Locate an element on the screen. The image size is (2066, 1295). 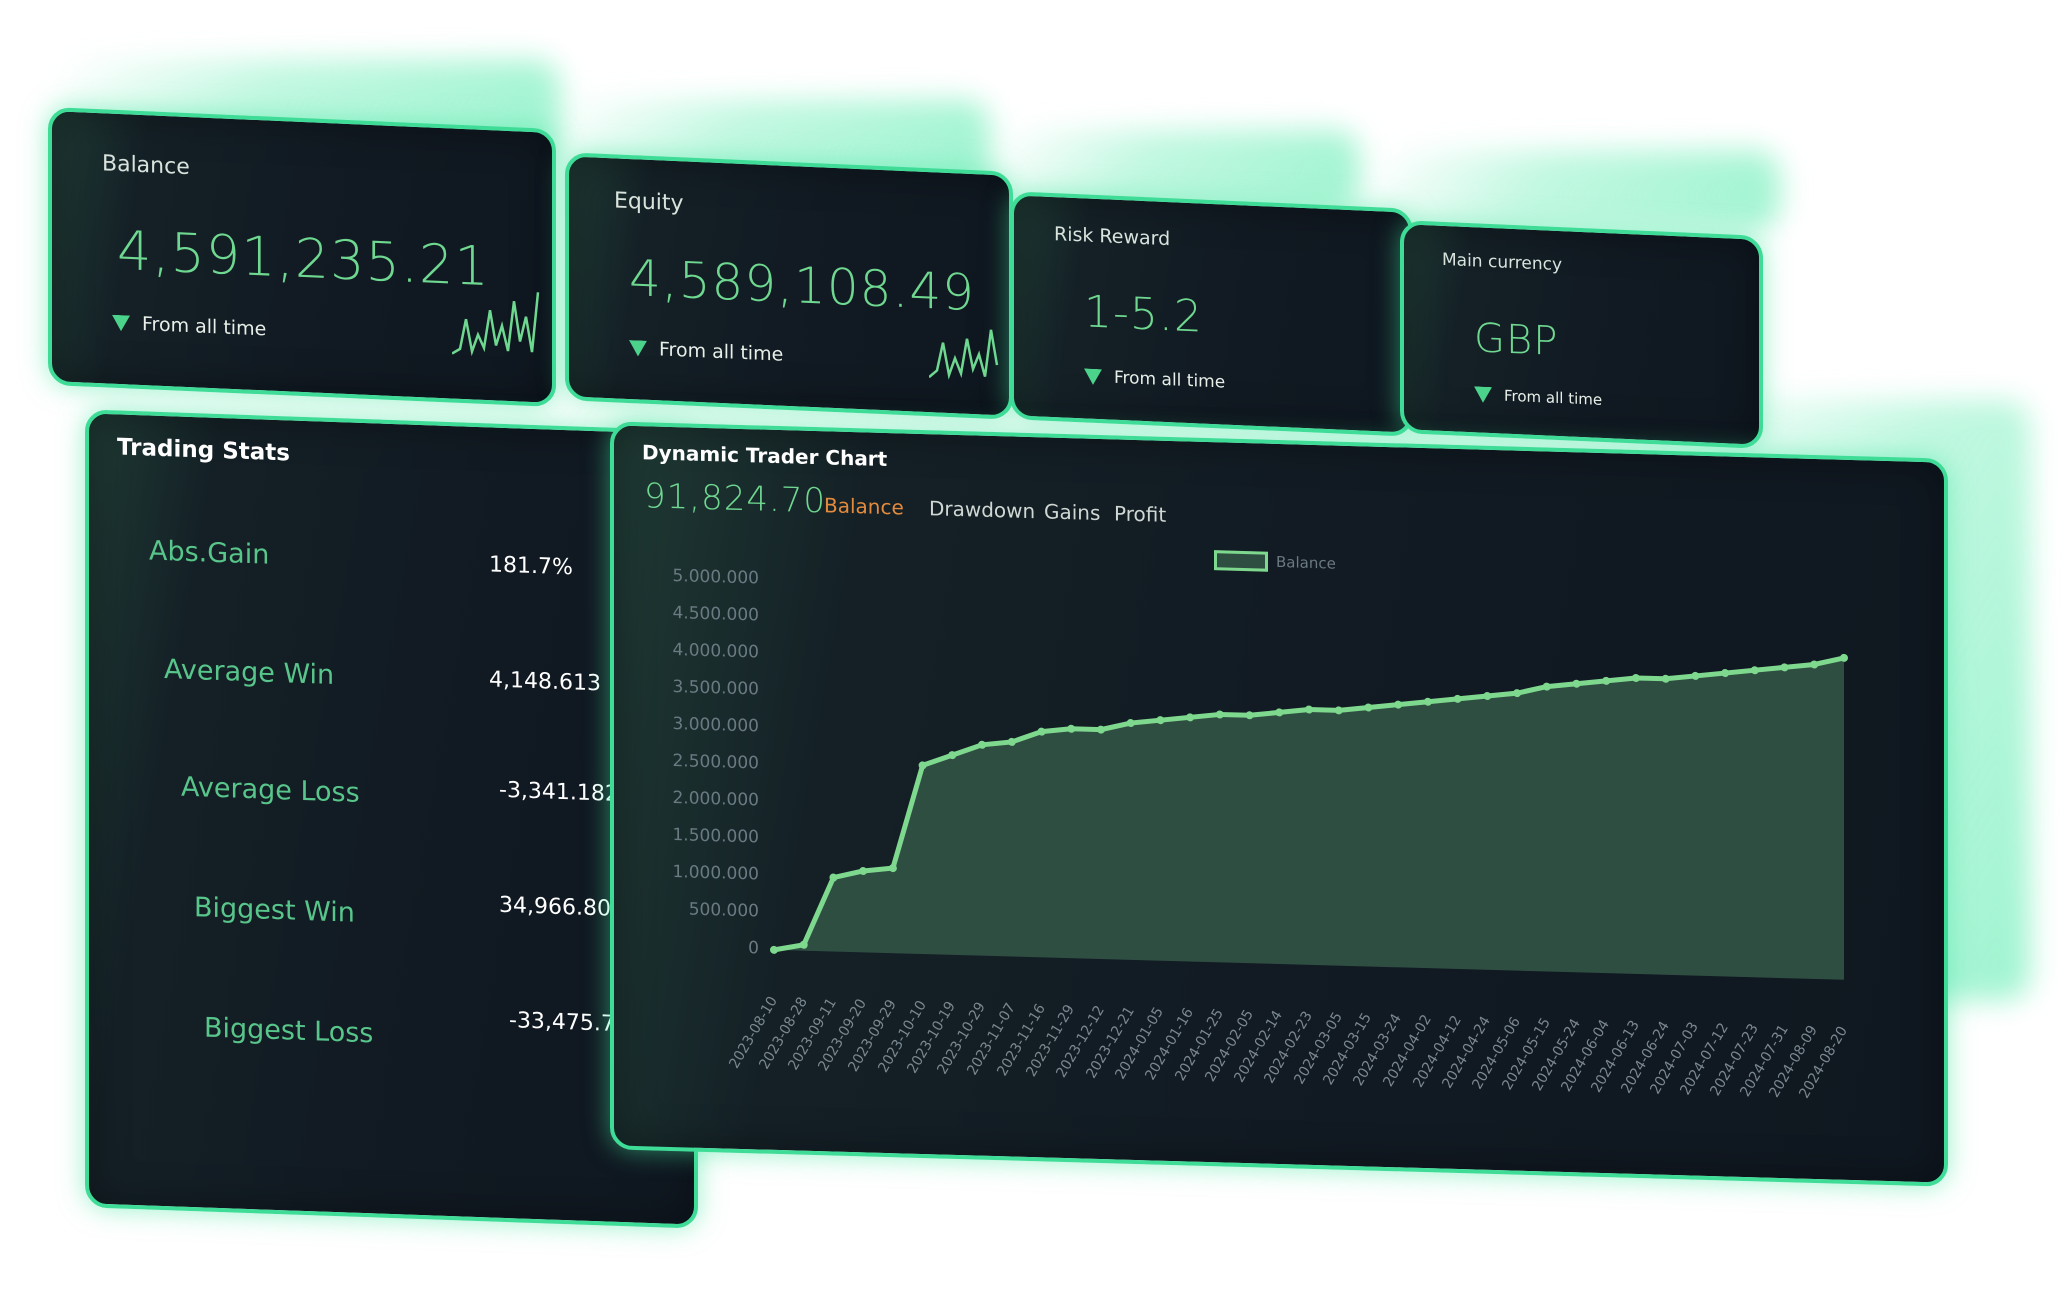
main-currency-value: GBP is located at coordinates (1516, 340).